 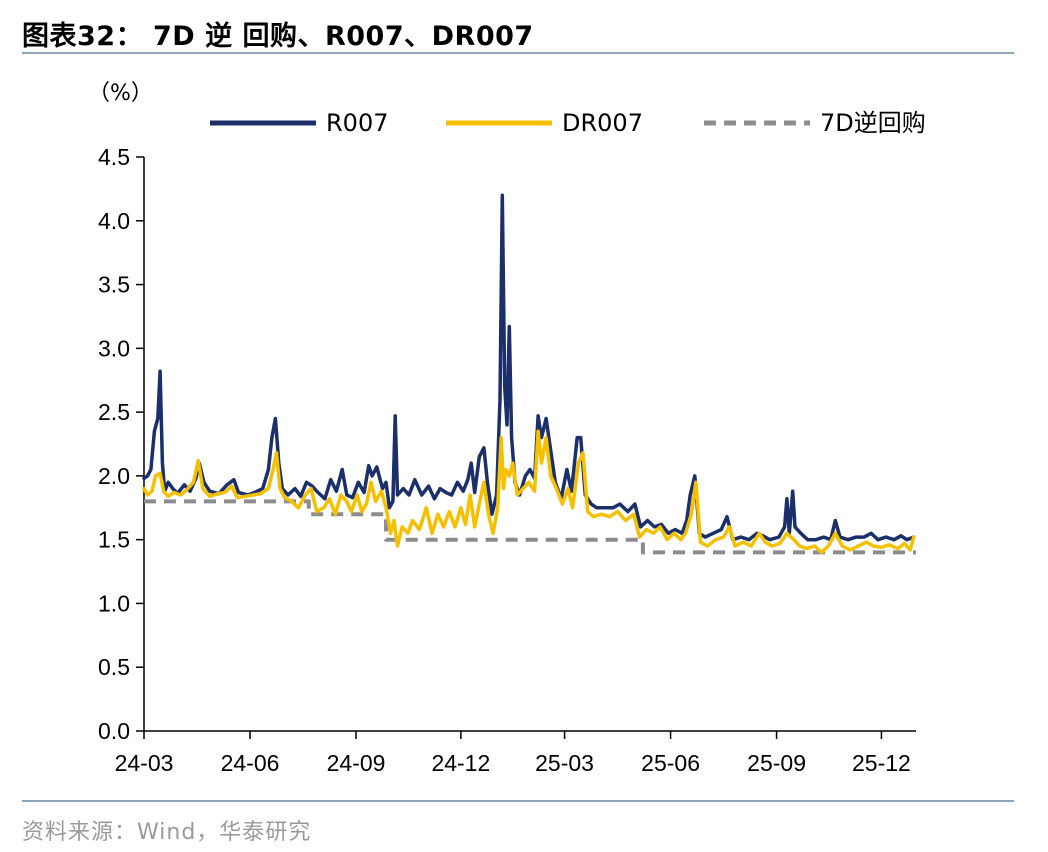 What do you see at coordinates (564, 763) in the screenshot?
I see `x-tick-label: 25-03` at bounding box center [564, 763].